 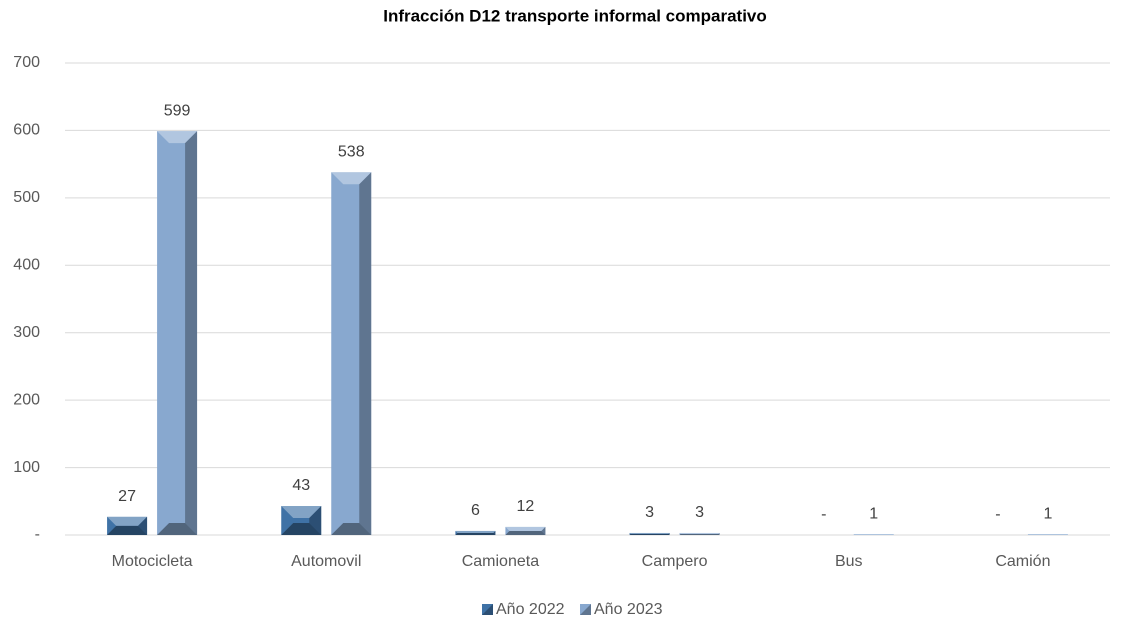 I want to click on data-label: 538, so click(x=351, y=151).